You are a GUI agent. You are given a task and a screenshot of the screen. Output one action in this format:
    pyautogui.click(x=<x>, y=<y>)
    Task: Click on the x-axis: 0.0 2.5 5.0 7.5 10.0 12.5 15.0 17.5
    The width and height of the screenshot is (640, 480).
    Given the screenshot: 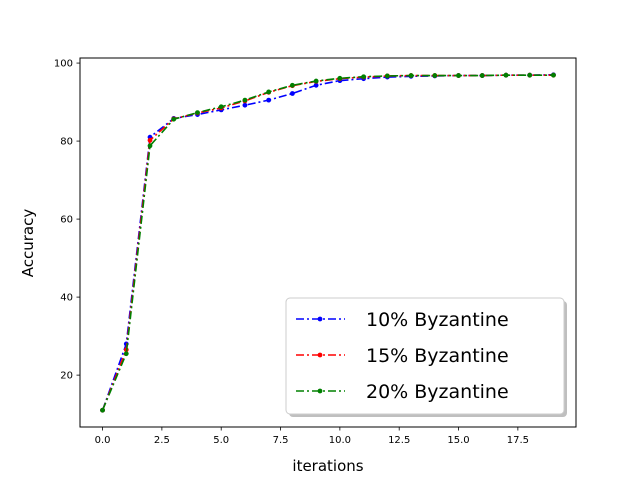 What is the action you would take?
    pyautogui.click(x=312, y=436)
    